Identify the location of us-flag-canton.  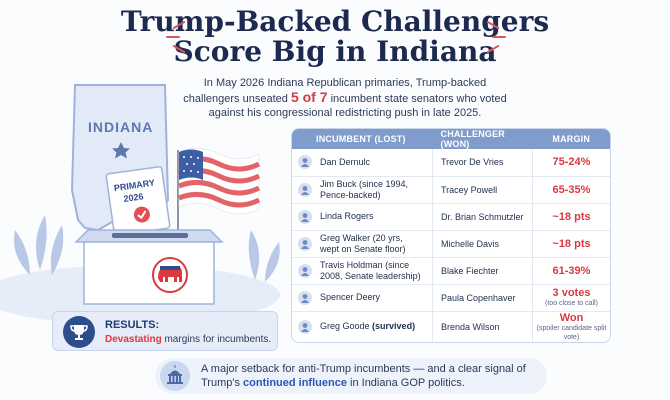
(191, 164).